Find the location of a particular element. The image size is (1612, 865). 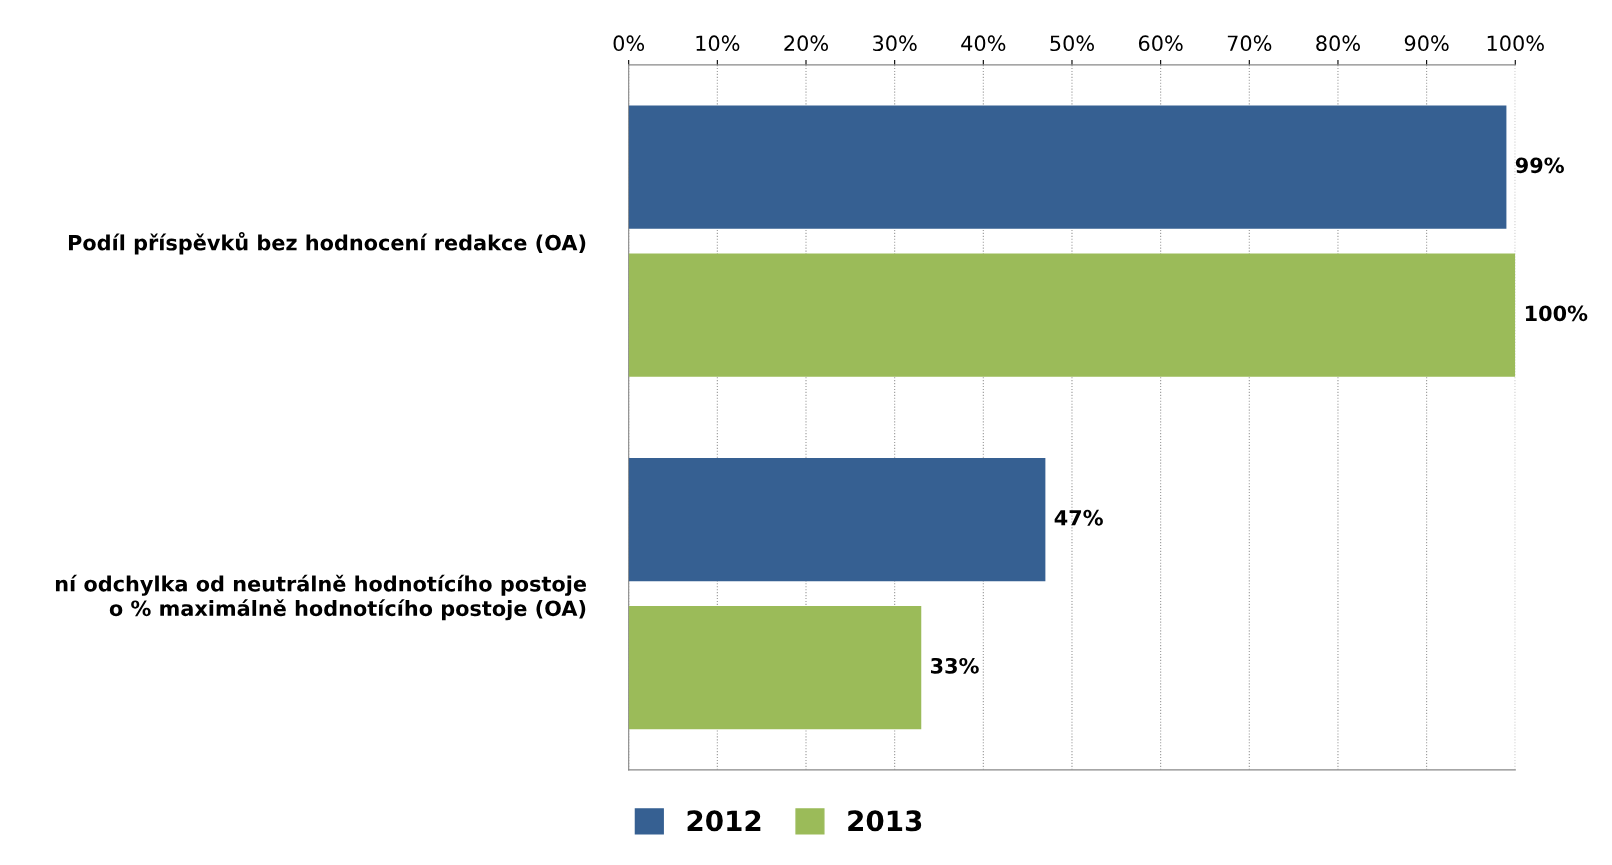

x-tick-label: 40% is located at coordinates (983, 43).